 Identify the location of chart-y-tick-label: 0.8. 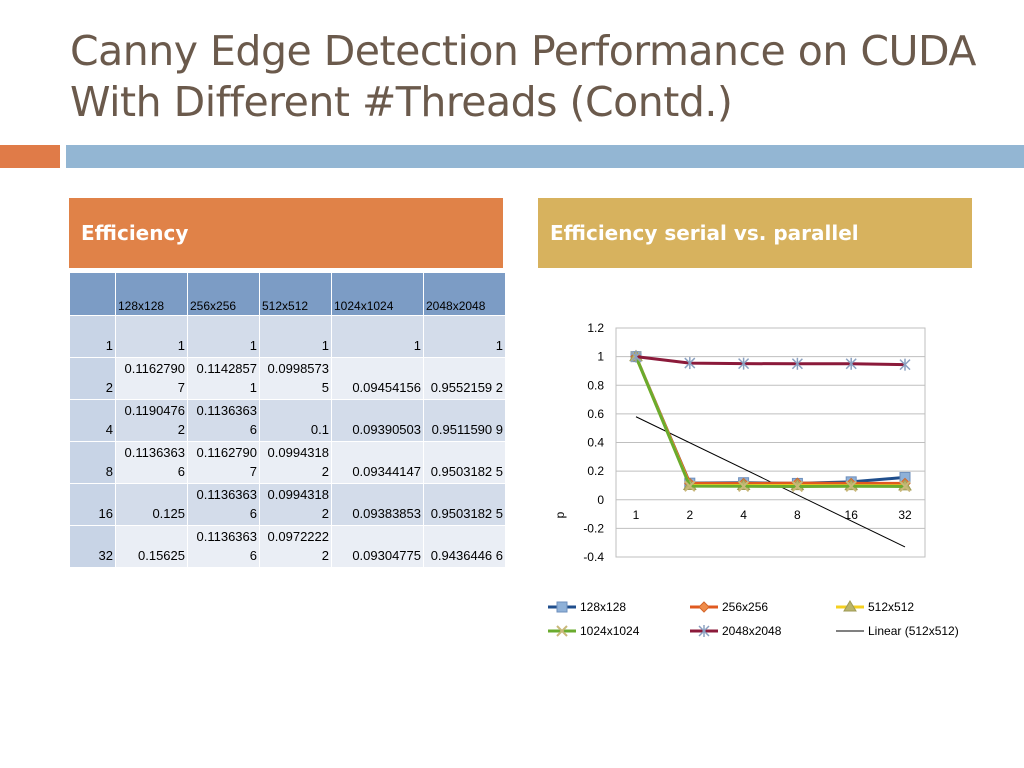
(595, 385).